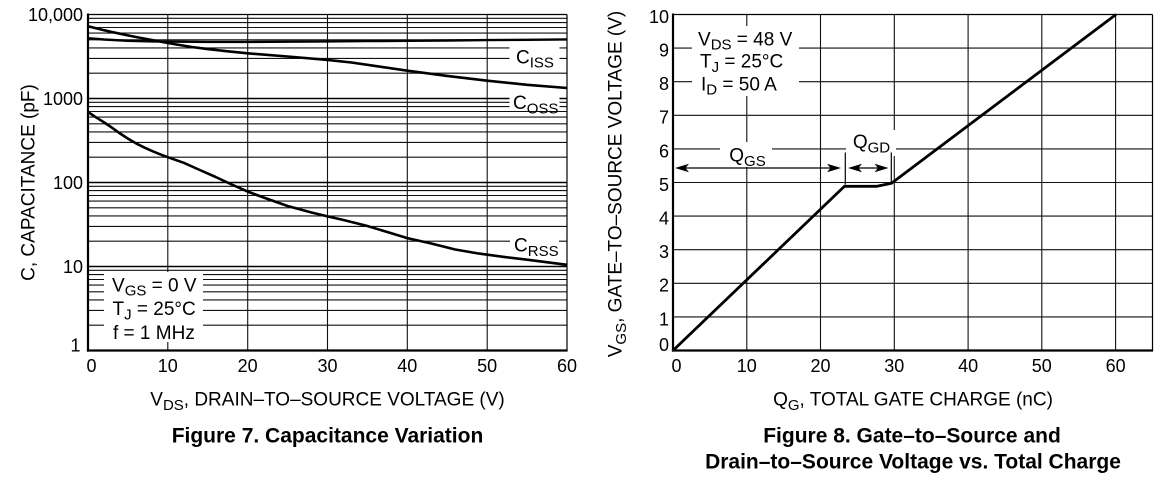 This screenshot has height=480, width=1164. What do you see at coordinates (664, 286) in the screenshot?
I see `svg-text: 2` at bounding box center [664, 286].